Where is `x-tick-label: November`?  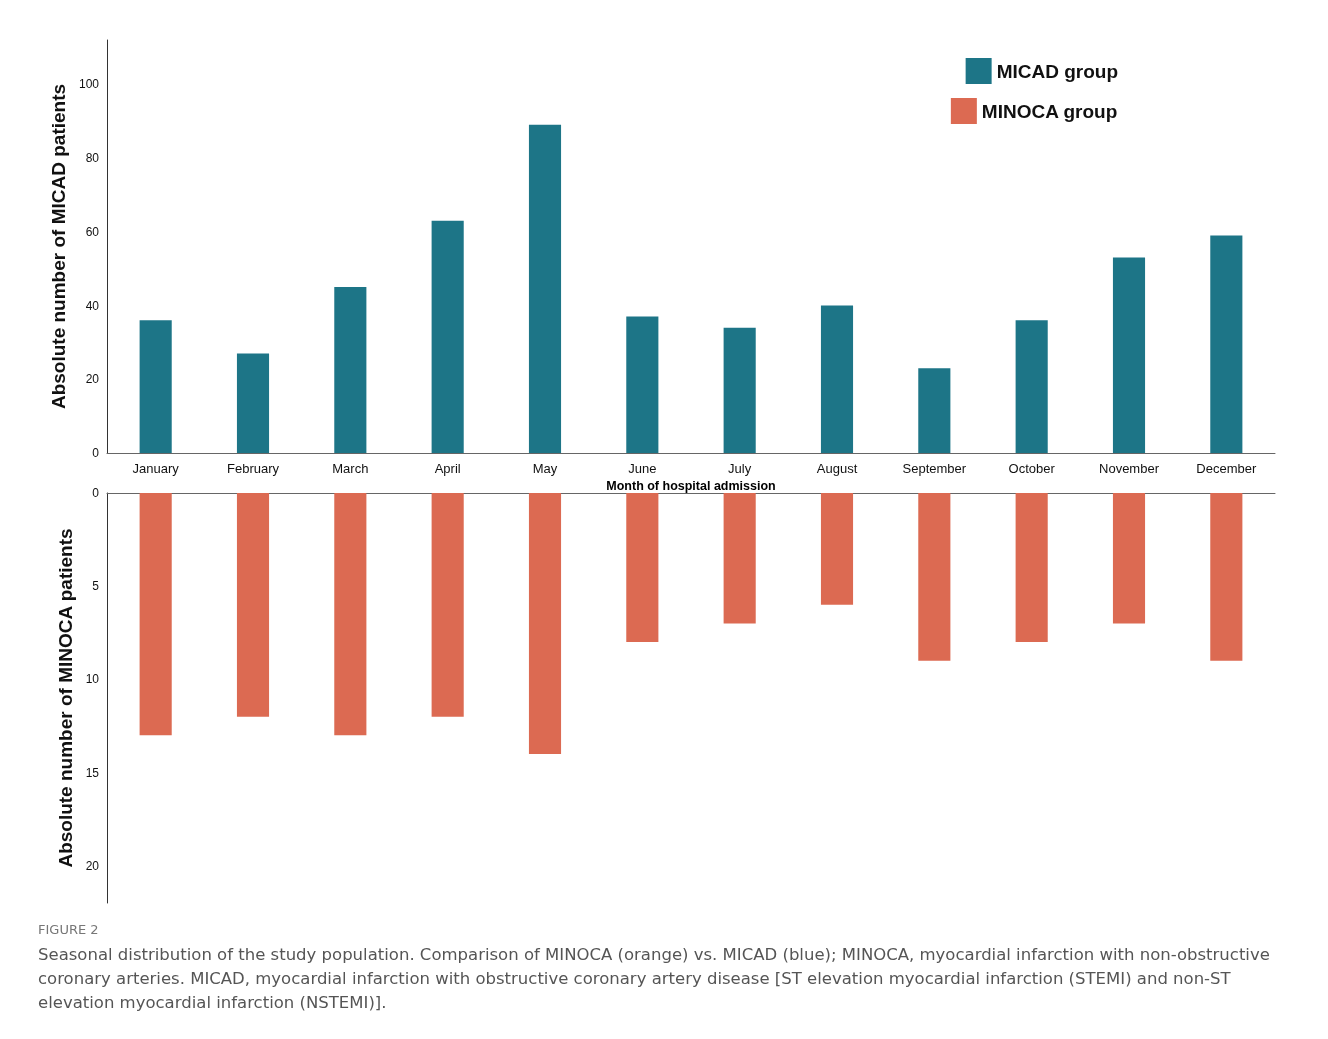 x-tick-label: November is located at coordinates (1129, 468).